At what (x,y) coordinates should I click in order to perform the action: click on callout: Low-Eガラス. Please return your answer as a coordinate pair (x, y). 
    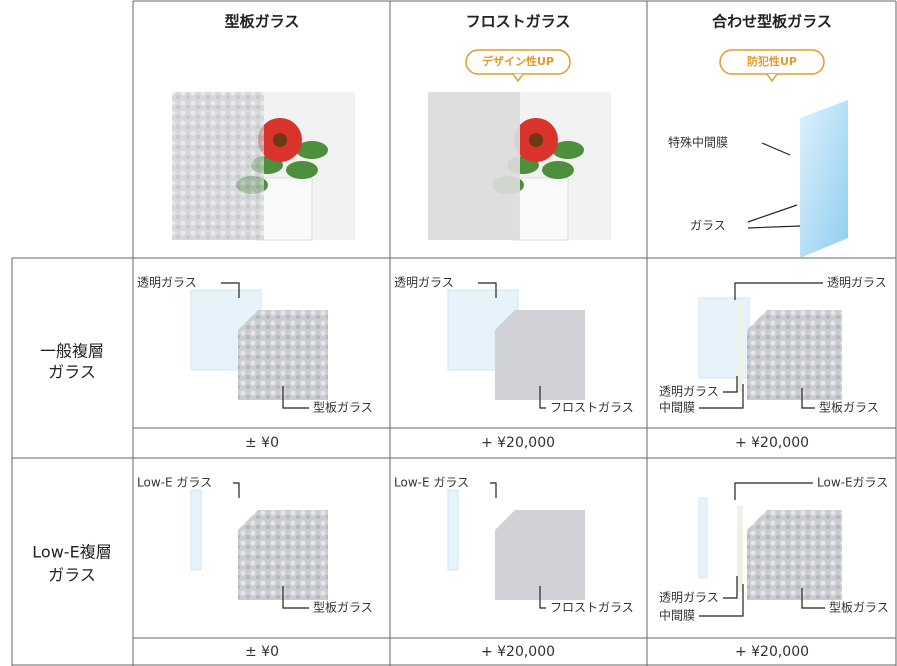
    Looking at the image, I should click on (852, 483).